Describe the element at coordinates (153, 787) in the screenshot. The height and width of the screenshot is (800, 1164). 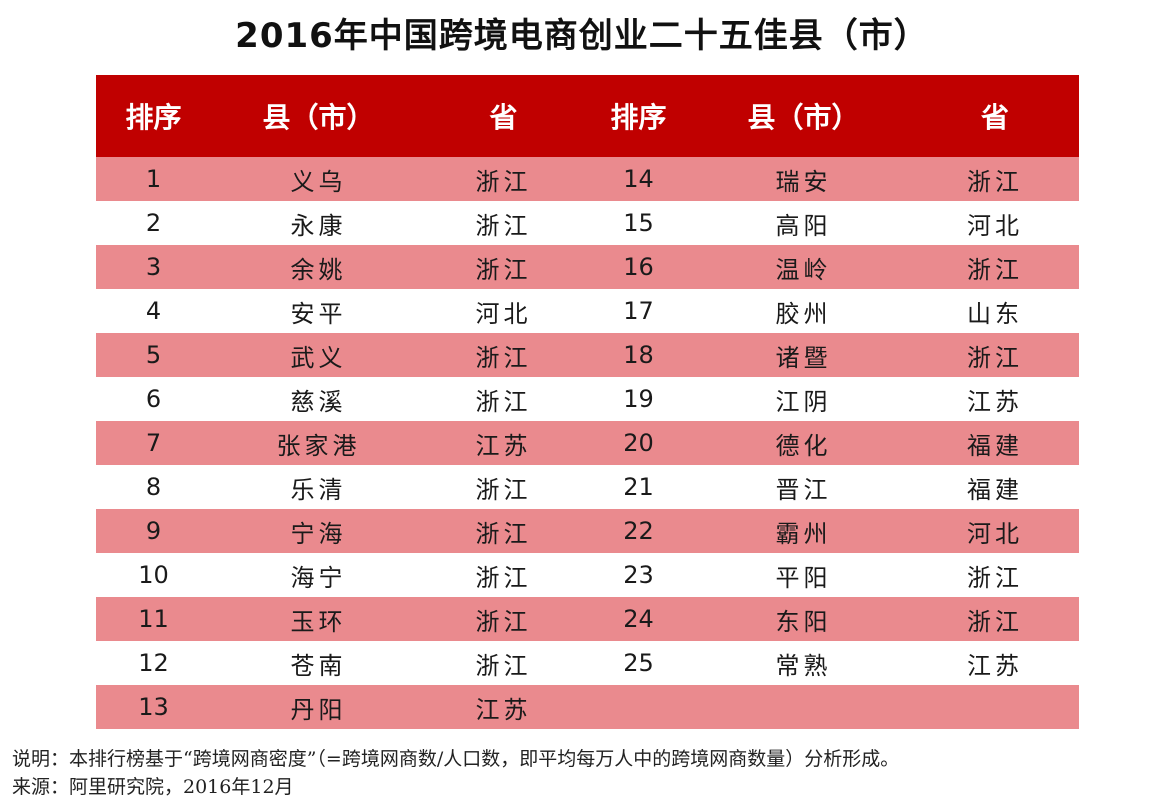
I see `source-note: 来源：阿里研究院，2016年12月` at that location.